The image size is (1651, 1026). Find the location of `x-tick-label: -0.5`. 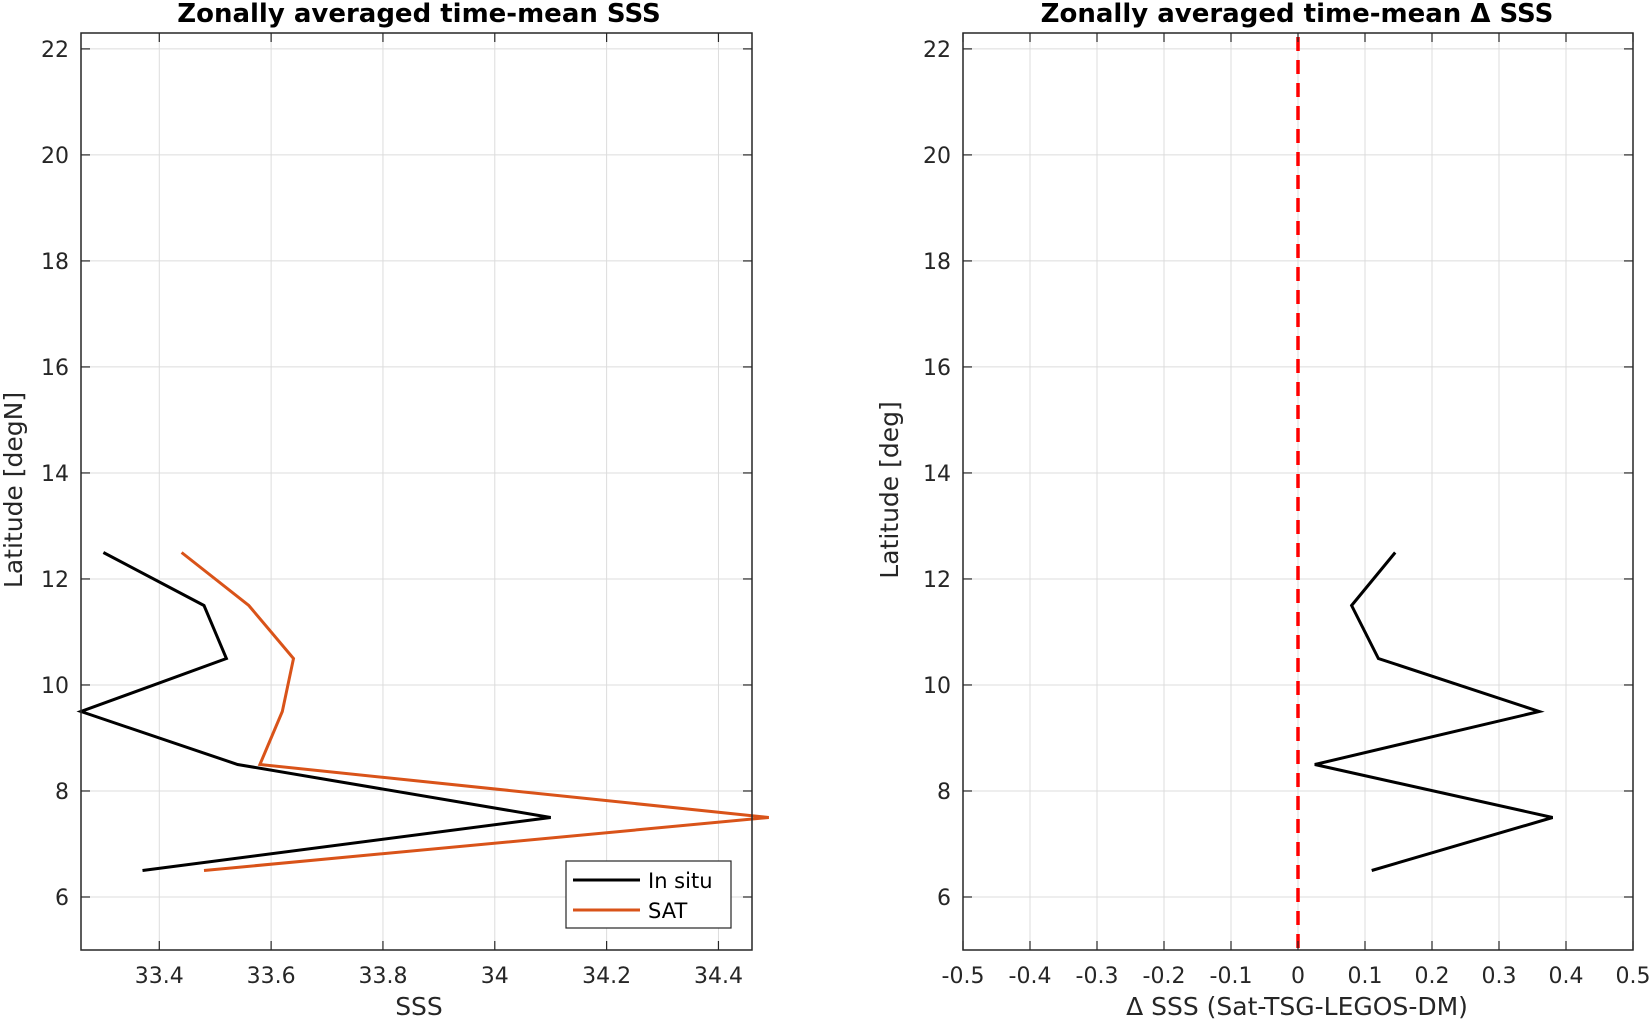

x-tick-label: -0.5 is located at coordinates (963, 976).